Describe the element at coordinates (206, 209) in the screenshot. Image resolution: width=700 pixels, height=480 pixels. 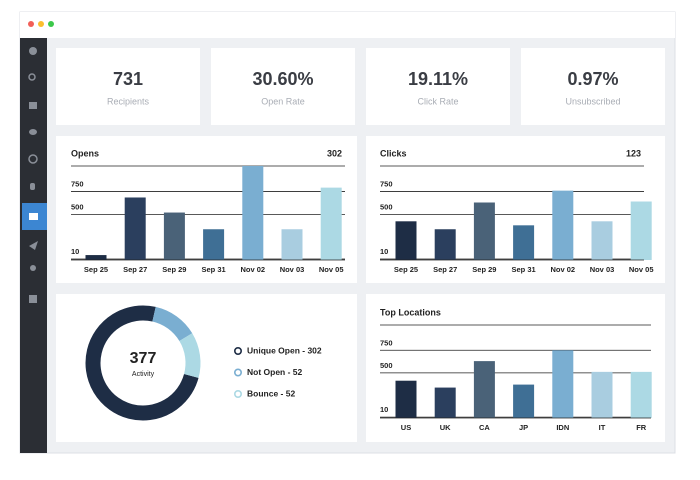
I see `opens-card` at that location.